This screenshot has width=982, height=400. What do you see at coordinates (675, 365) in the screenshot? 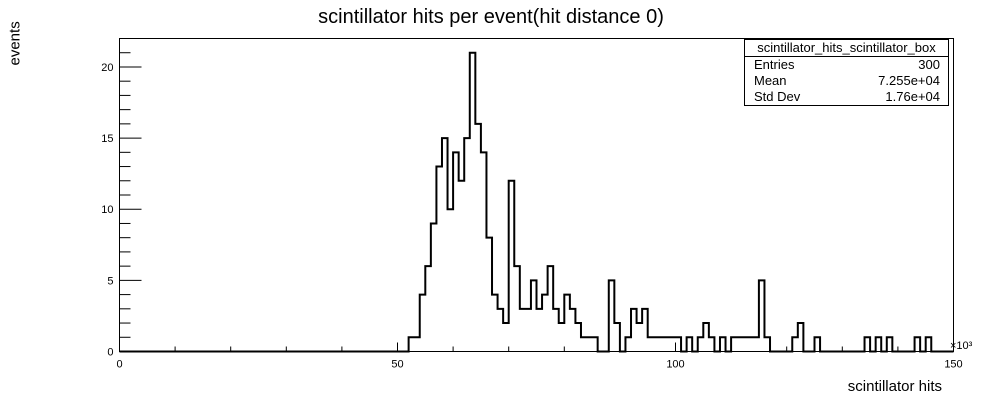
I see `x-tick-label: 100` at bounding box center [675, 365].